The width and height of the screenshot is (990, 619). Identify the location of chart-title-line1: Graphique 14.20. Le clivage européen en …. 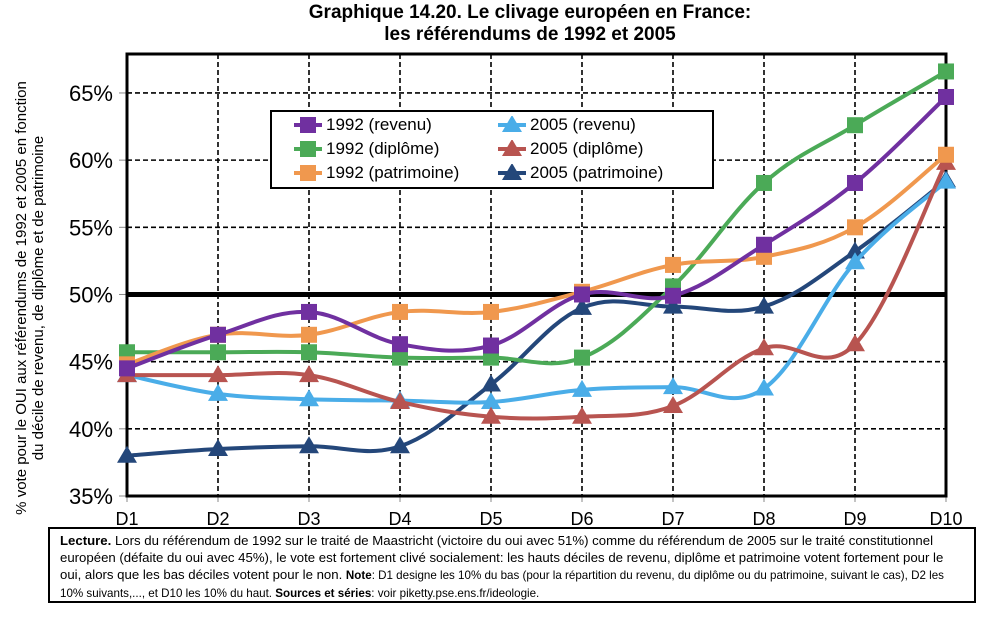
(530, 12).